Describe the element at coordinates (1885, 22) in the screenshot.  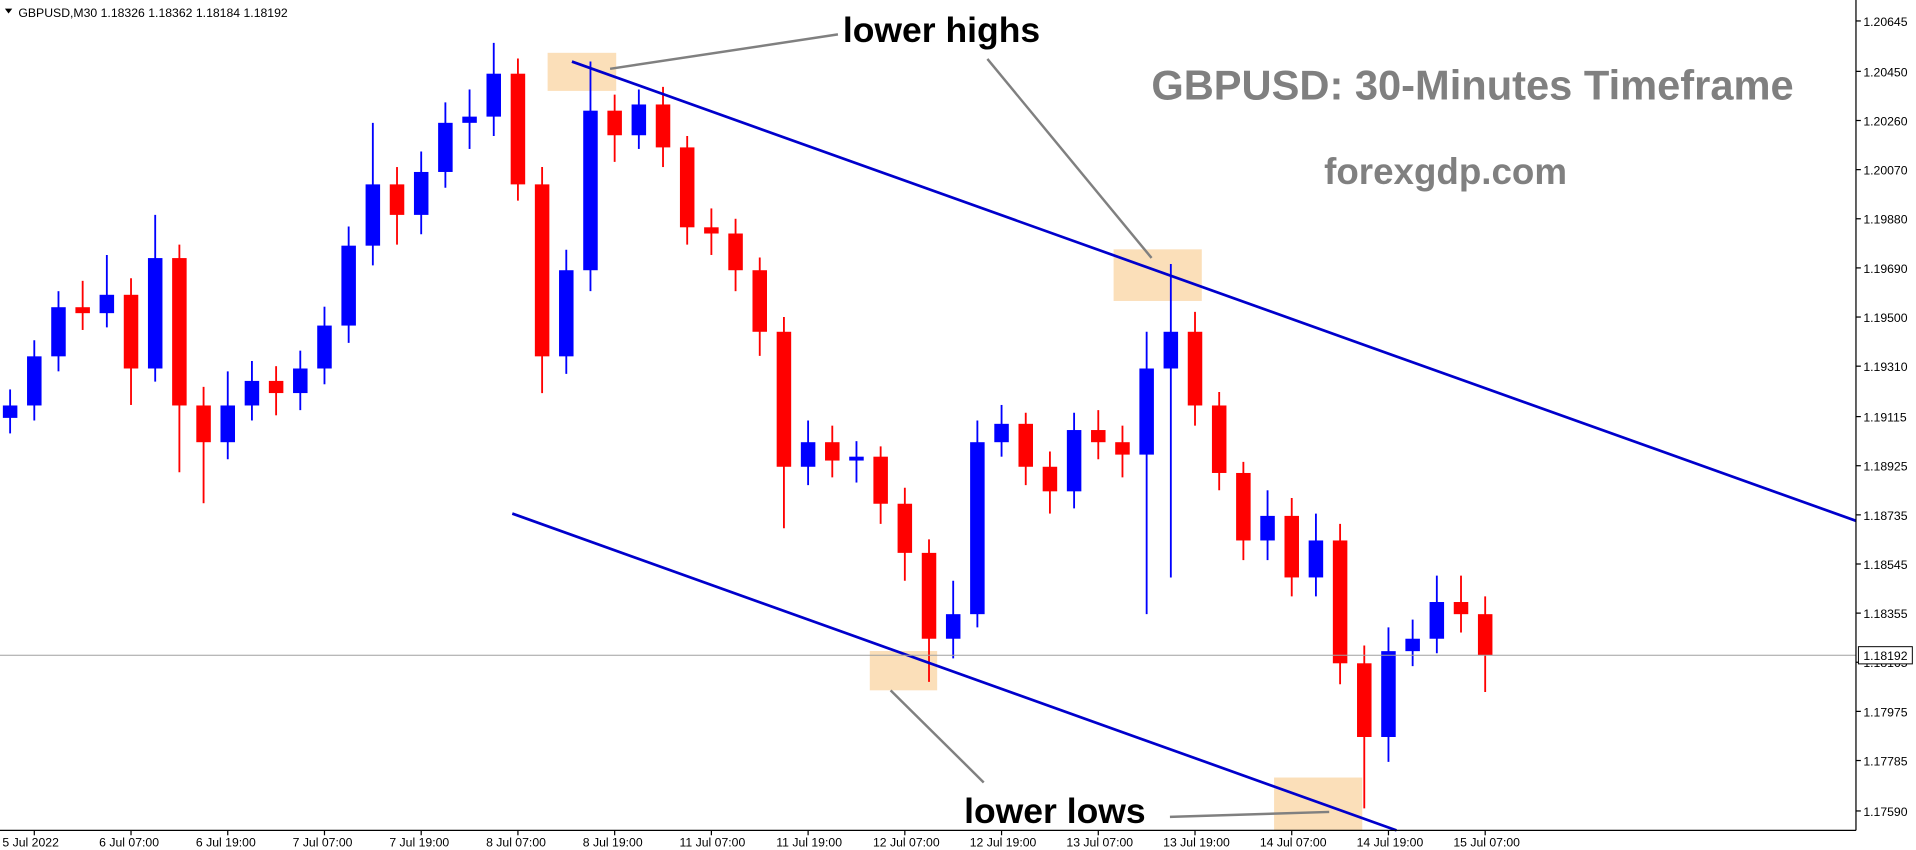
I see `y-tick-label: 1.20645` at that location.